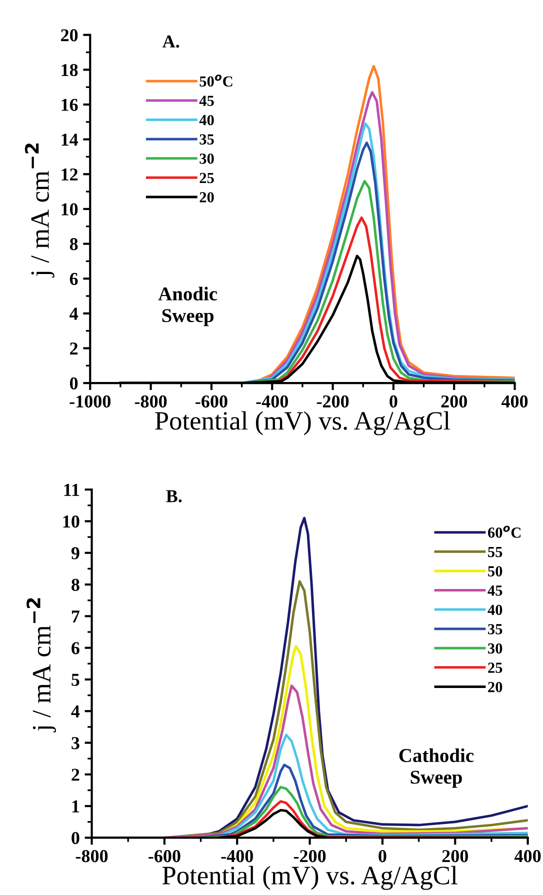  Describe the element at coordinates (174, 496) in the screenshot. I see `chart-title: B.` at that location.